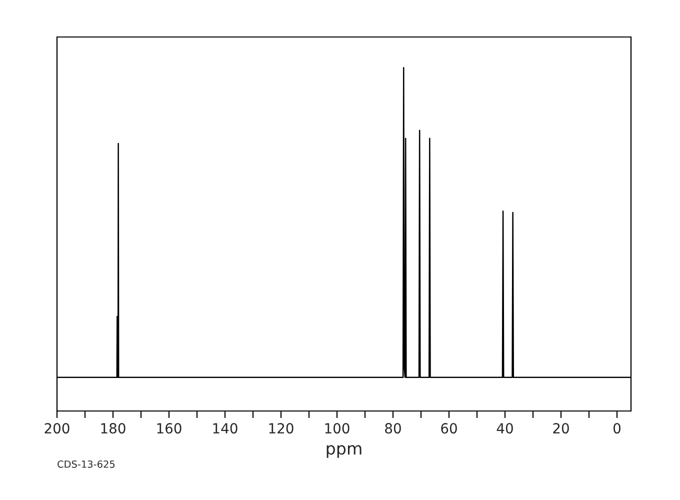  Describe the element at coordinates (393, 428) in the screenshot. I see `x-tick-label: 80` at that location.